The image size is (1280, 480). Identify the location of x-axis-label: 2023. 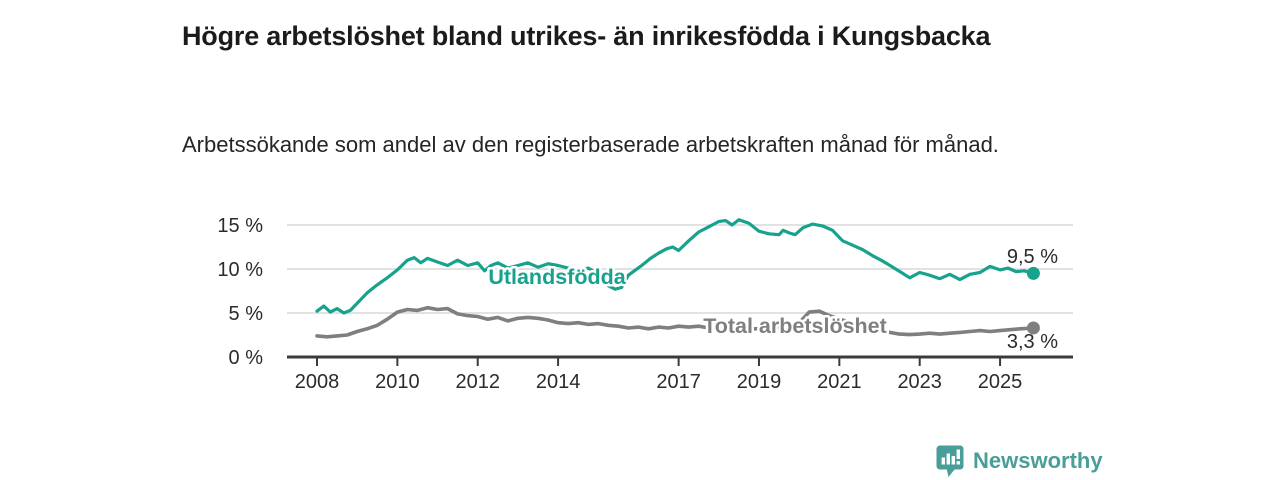
(919, 382).